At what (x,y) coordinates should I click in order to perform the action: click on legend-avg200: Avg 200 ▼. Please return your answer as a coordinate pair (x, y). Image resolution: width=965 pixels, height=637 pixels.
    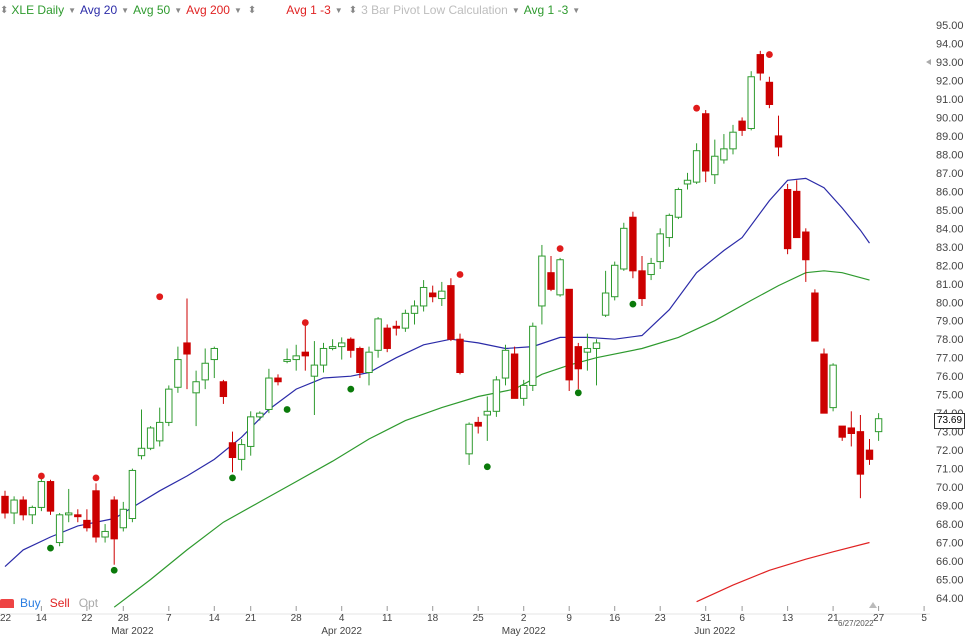
    Looking at the image, I should click on (214, 10).